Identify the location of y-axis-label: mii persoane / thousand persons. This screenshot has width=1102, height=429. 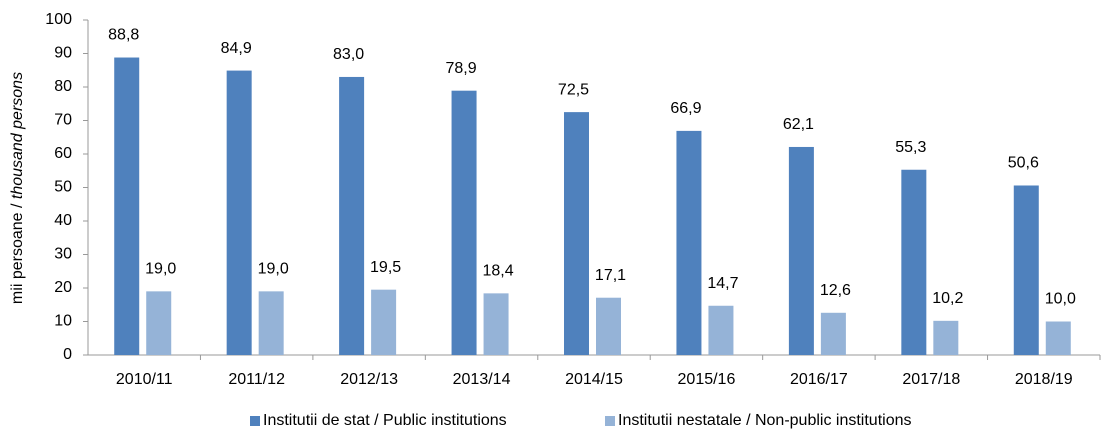
(17, 188).